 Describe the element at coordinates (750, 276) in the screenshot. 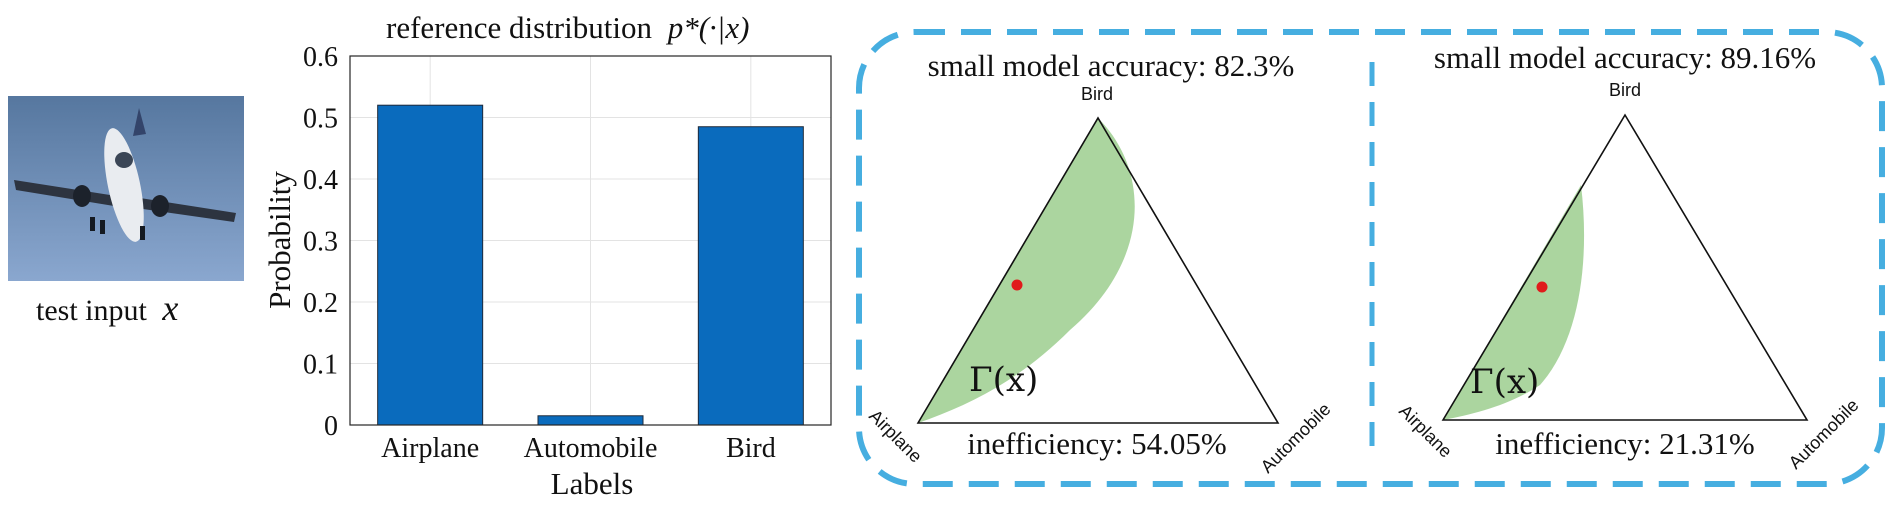

I see `bar-bird` at that location.